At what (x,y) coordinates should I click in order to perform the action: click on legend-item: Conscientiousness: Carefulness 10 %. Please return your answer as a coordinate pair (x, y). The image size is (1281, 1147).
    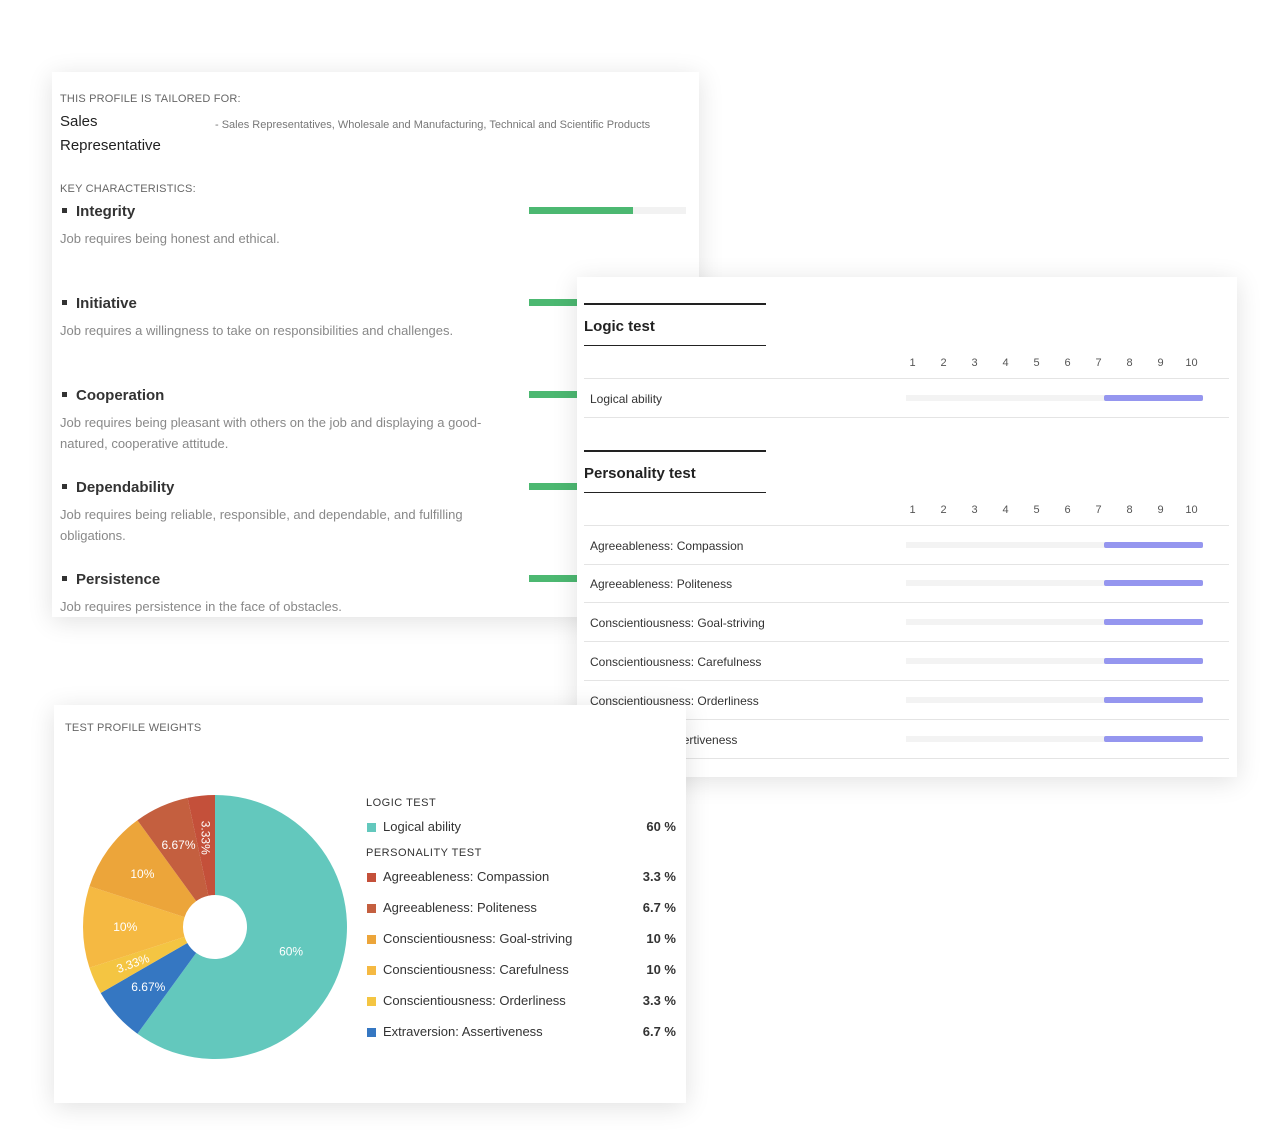
    Looking at the image, I should click on (521, 977).